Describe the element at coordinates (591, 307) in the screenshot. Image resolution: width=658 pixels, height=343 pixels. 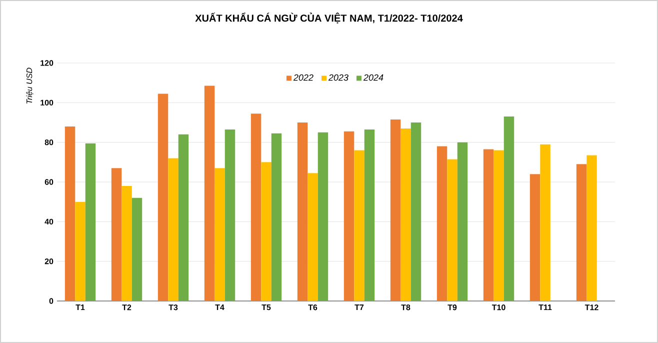
I see `x-tick-label: T12` at that location.